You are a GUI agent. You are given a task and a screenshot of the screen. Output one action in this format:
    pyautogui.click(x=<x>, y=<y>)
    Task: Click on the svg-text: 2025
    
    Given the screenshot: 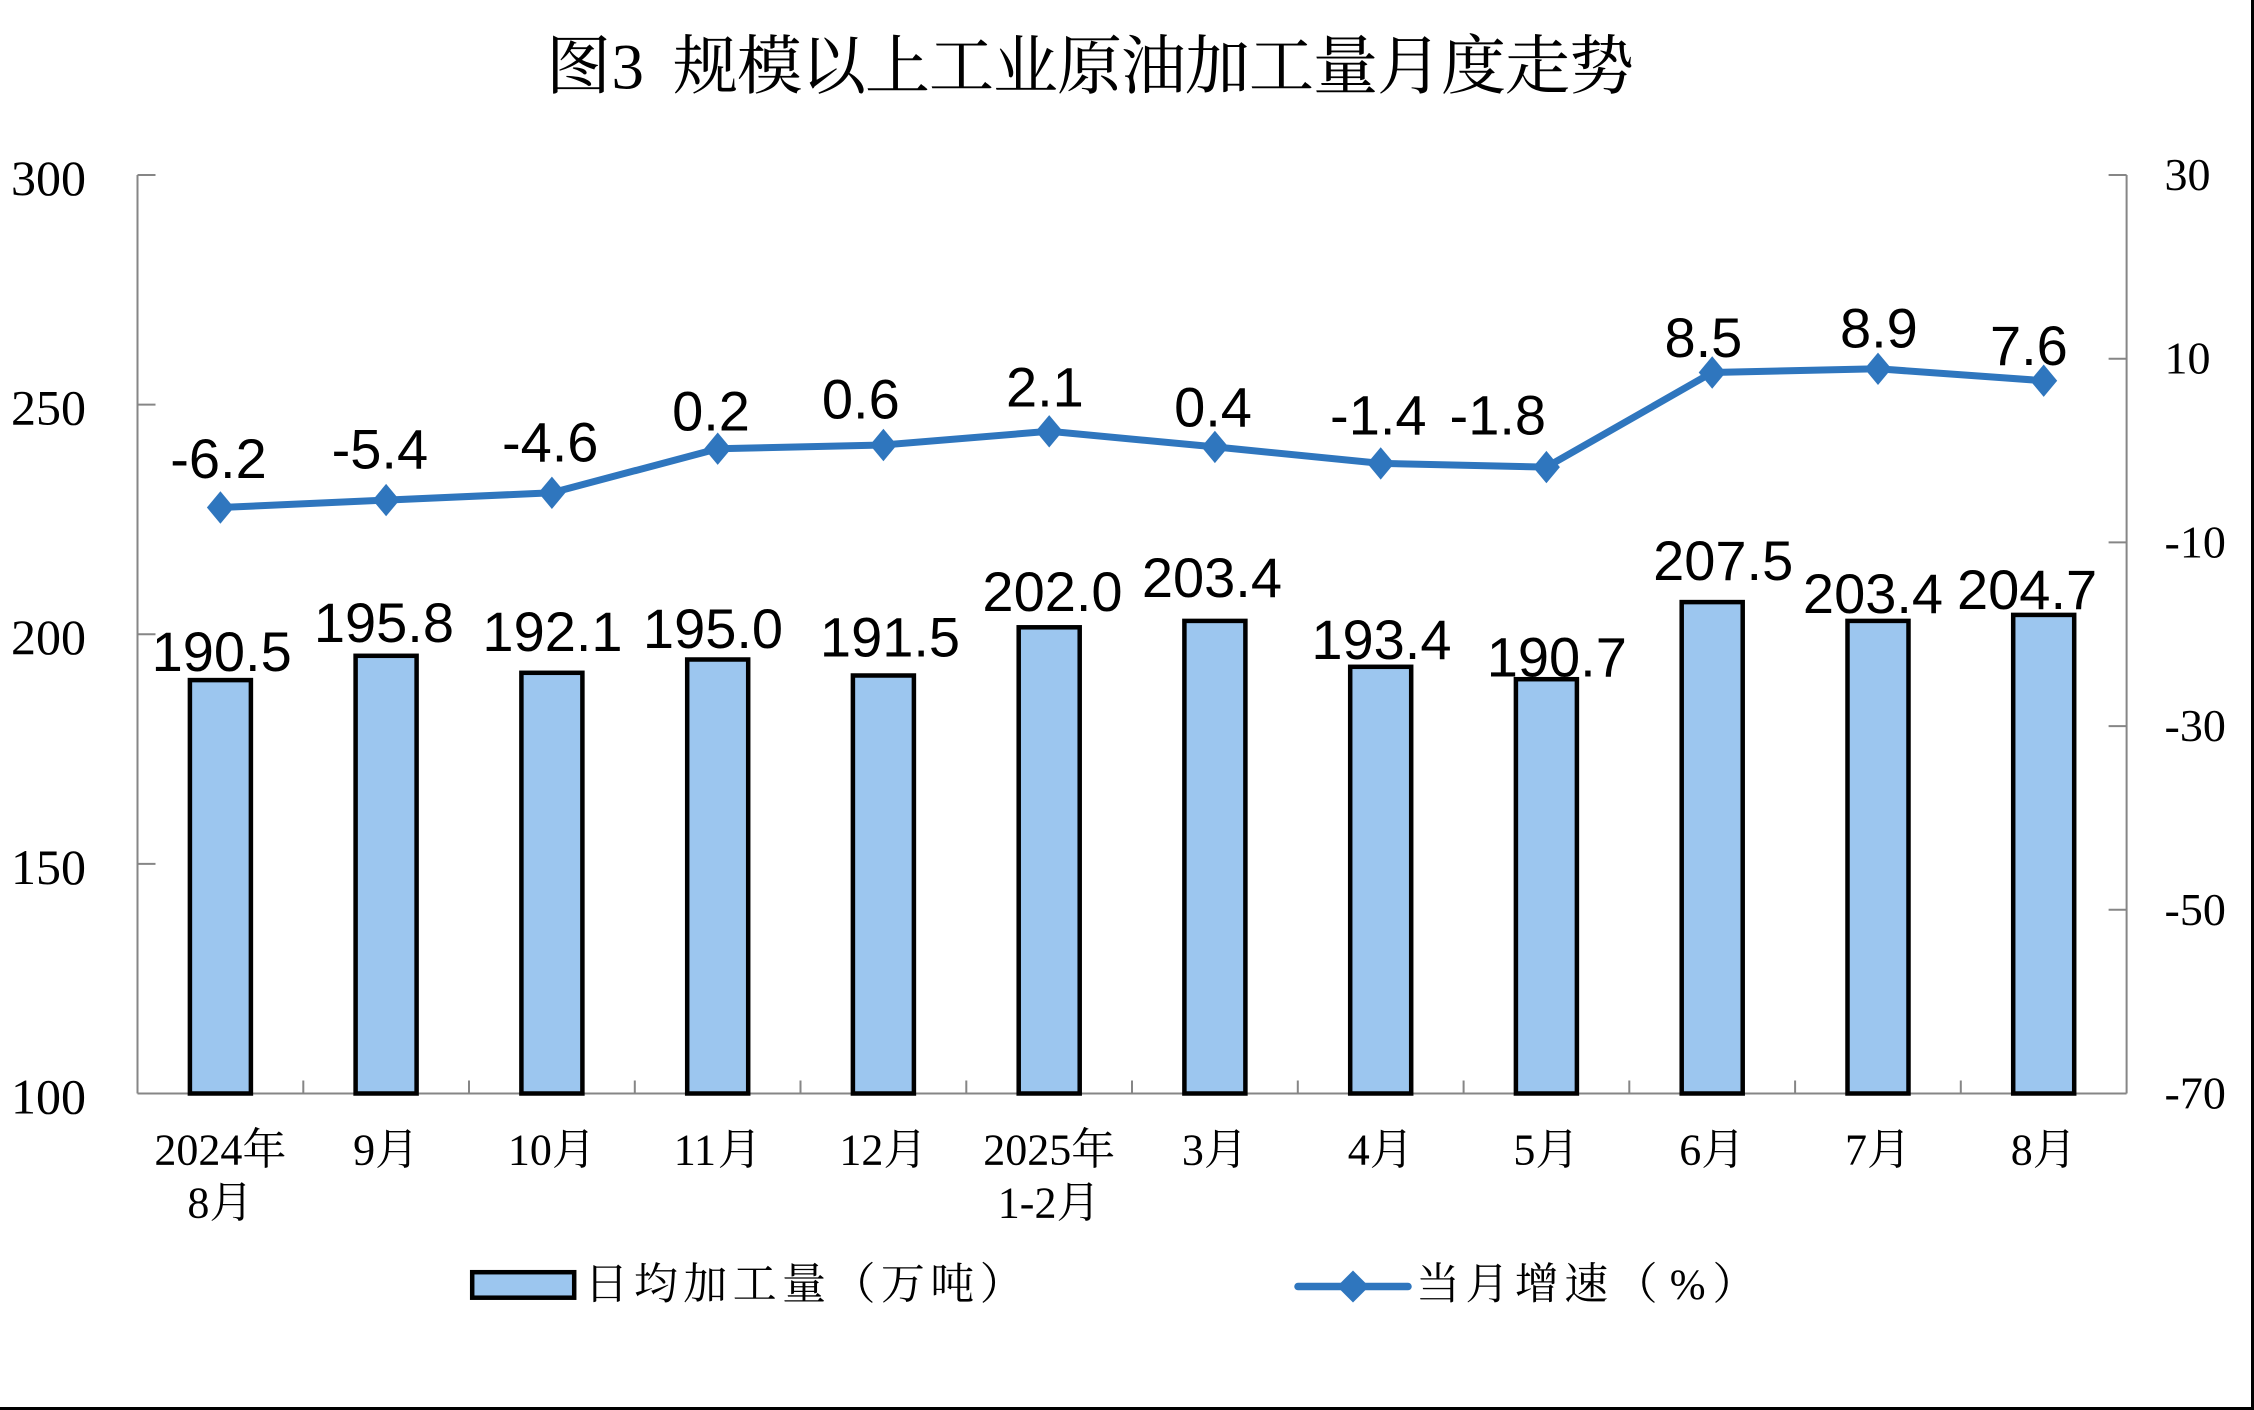 What is the action you would take?
    pyautogui.click(x=1027, y=1150)
    